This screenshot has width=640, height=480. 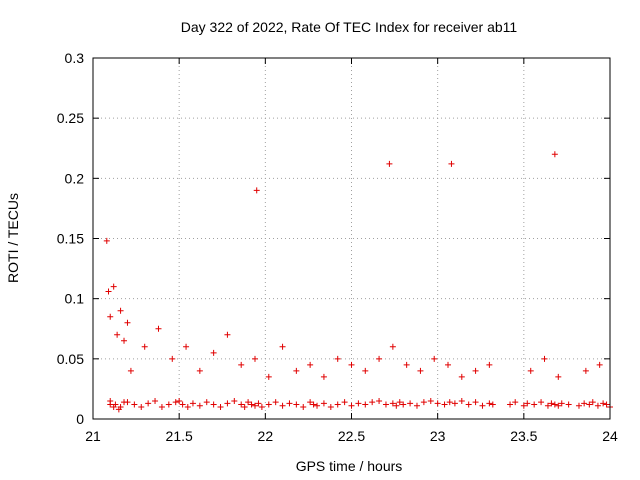 I want to click on y-tick-label: 0.15, so click(x=70, y=239).